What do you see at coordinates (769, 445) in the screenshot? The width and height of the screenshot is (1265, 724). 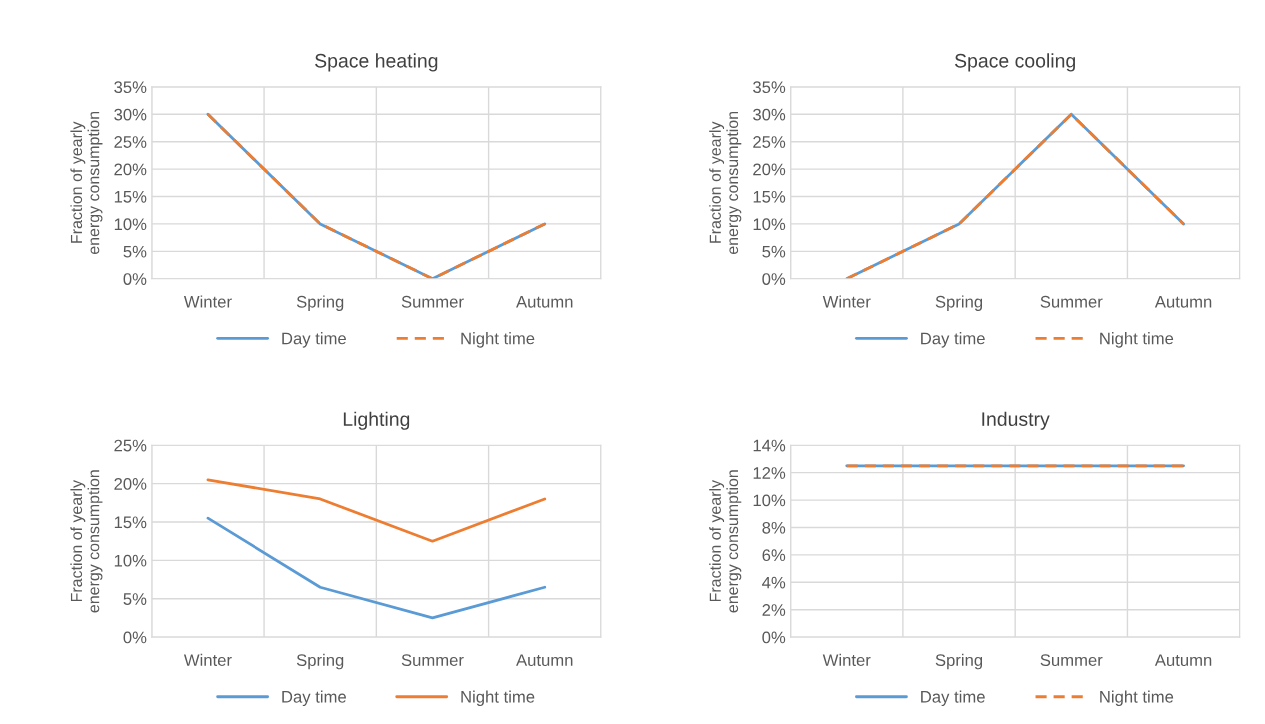 I see `y-tick-label: 14%` at bounding box center [769, 445].